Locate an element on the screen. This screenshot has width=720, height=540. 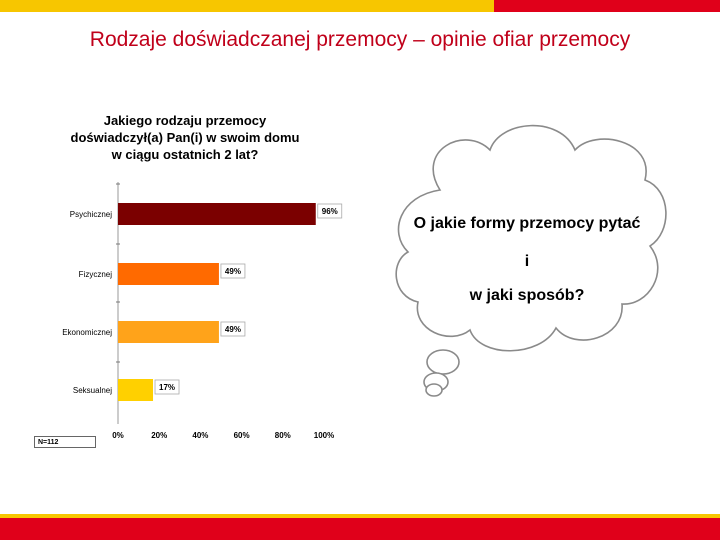
bottom-band-stripe is located at coordinates (360, 516).